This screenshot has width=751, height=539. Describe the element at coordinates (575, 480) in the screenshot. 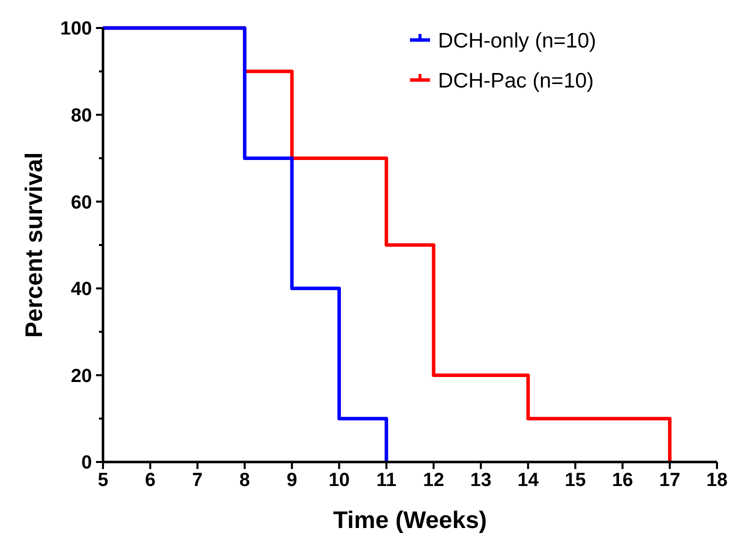

I see `x-tick-label: 15` at that location.